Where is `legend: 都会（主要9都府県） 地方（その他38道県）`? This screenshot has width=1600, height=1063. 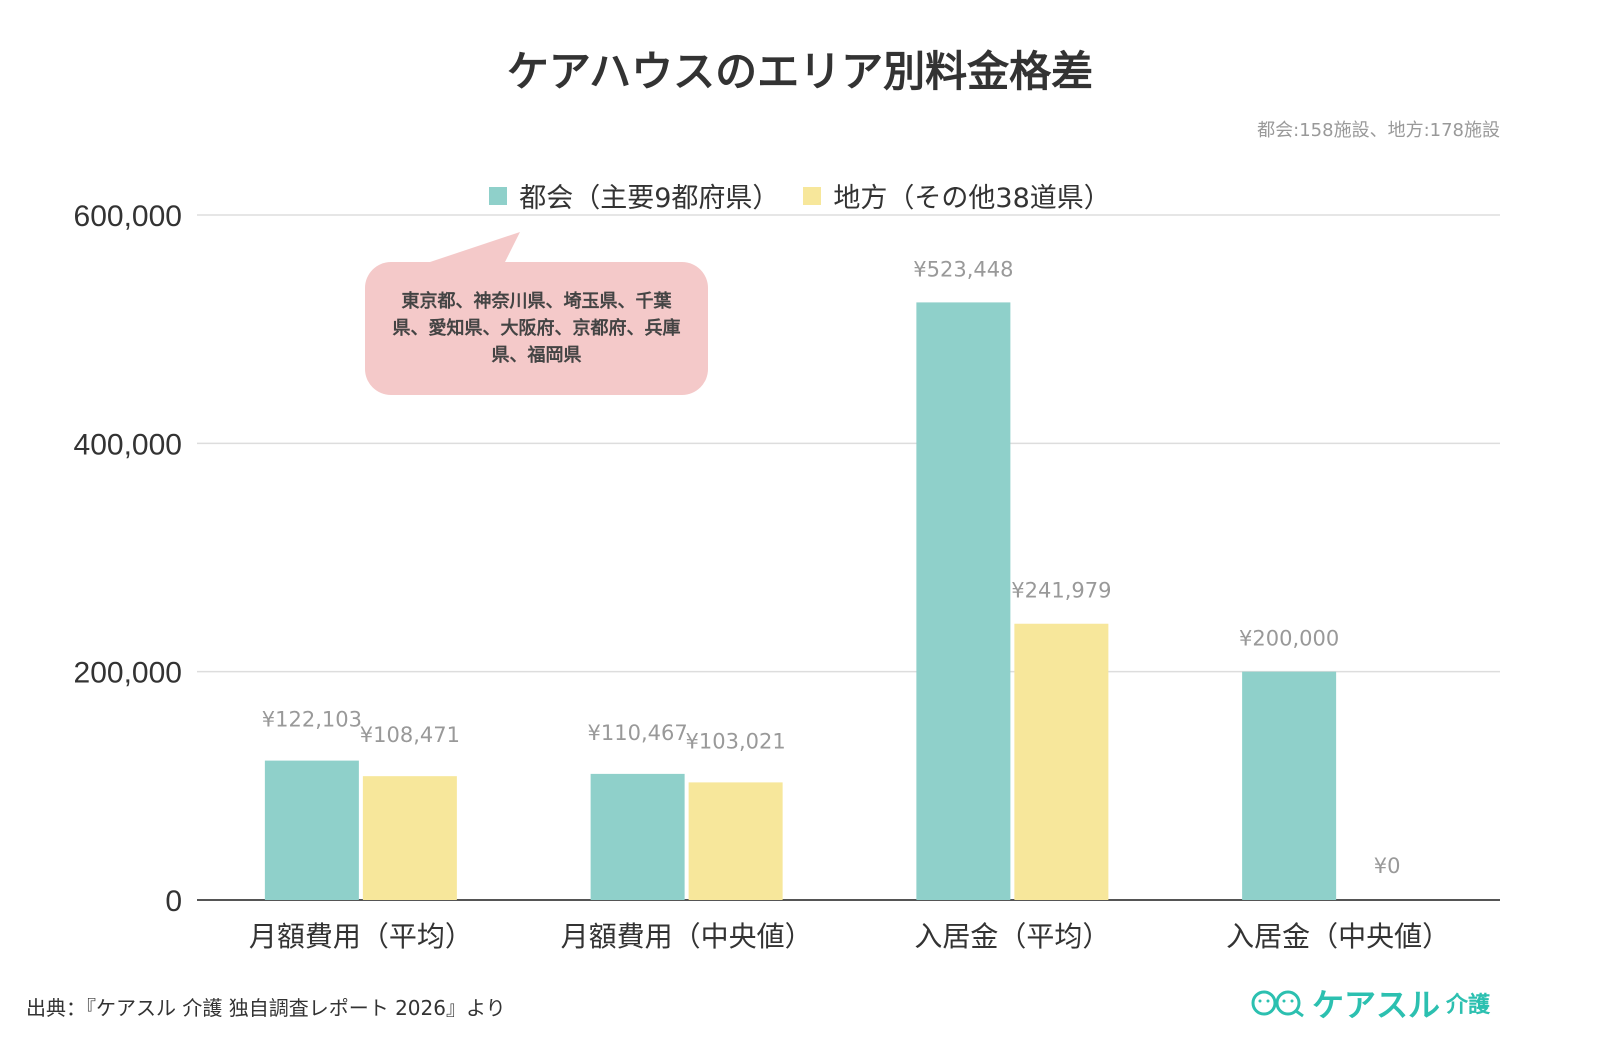
legend: 都会（主要9都府県） 地方（その他38道県） is located at coordinates (800, 195).